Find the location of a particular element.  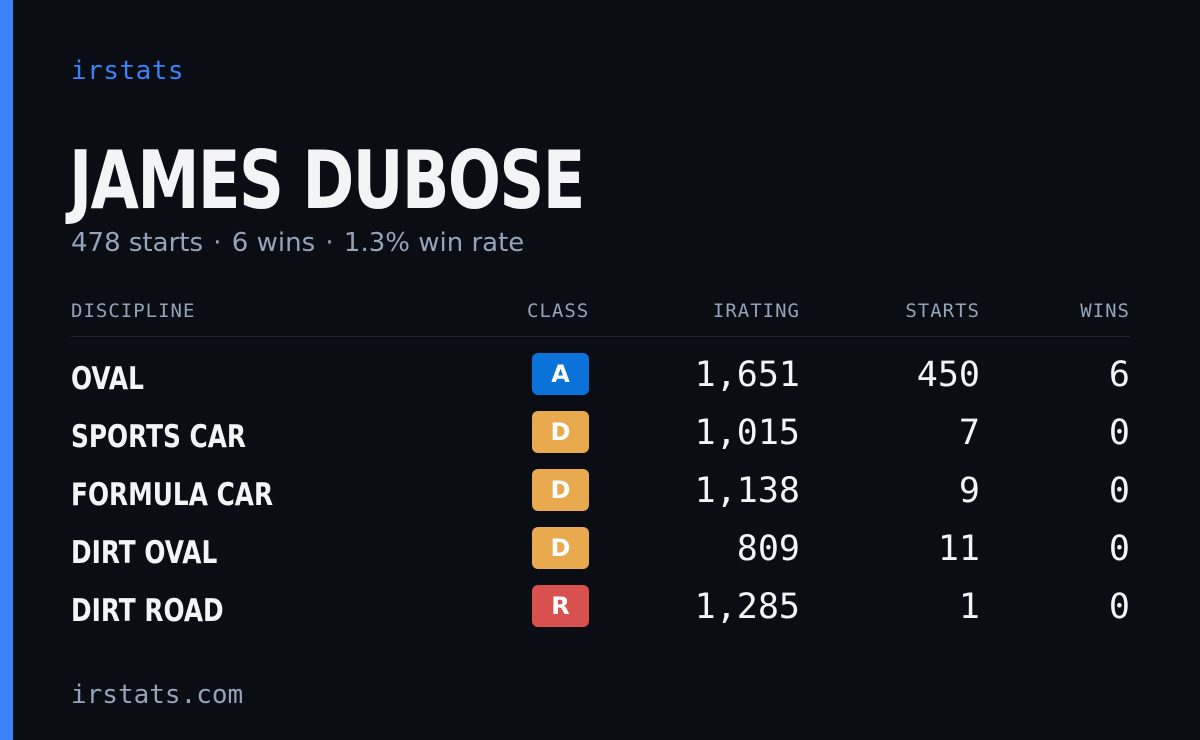

discipline-name: SPORTS CAR is located at coordinates (159, 437).